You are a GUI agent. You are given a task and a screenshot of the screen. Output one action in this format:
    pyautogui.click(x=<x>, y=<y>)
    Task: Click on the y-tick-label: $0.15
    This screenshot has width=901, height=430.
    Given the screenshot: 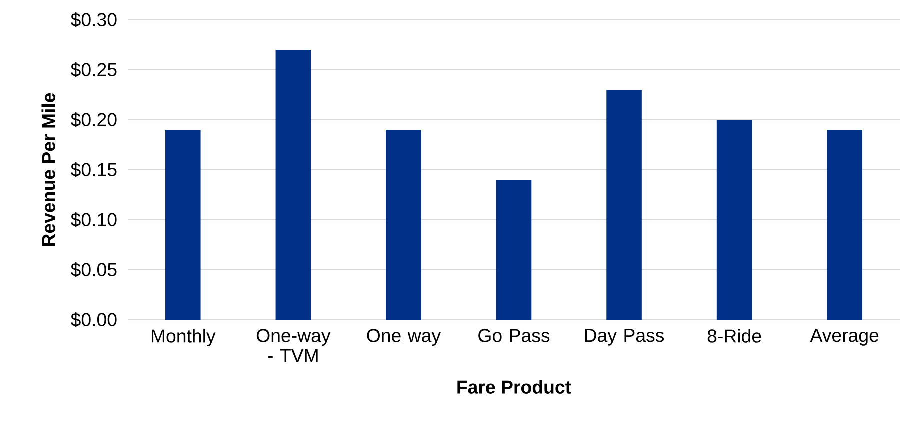 What is the action you would take?
    pyautogui.click(x=94, y=170)
    